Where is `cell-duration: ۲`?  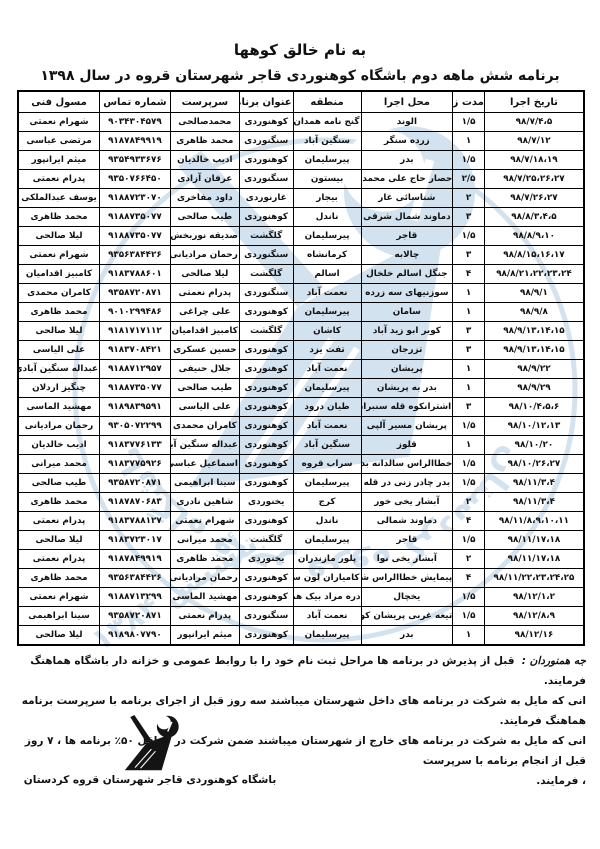
cell-duration: ۲ is located at coordinates (468, 198).